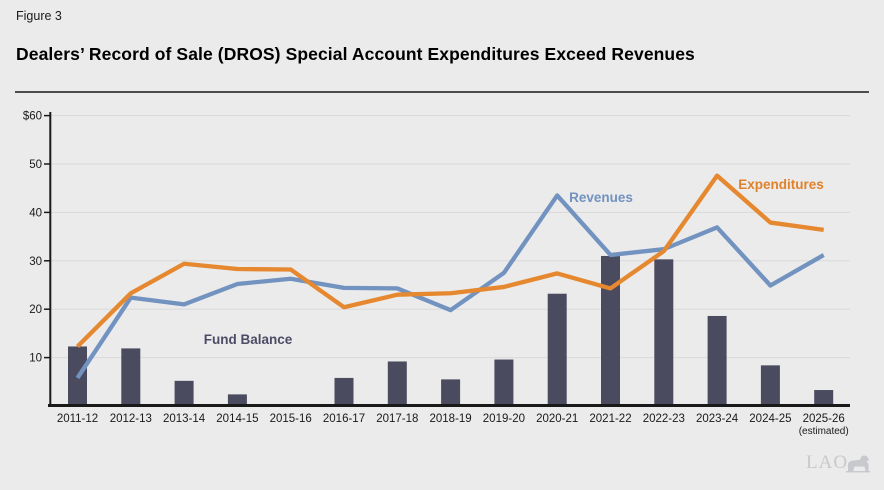 Image resolution: width=884 pixels, height=490 pixels. I want to click on x-tick-footnote: (estimated), so click(824, 431).